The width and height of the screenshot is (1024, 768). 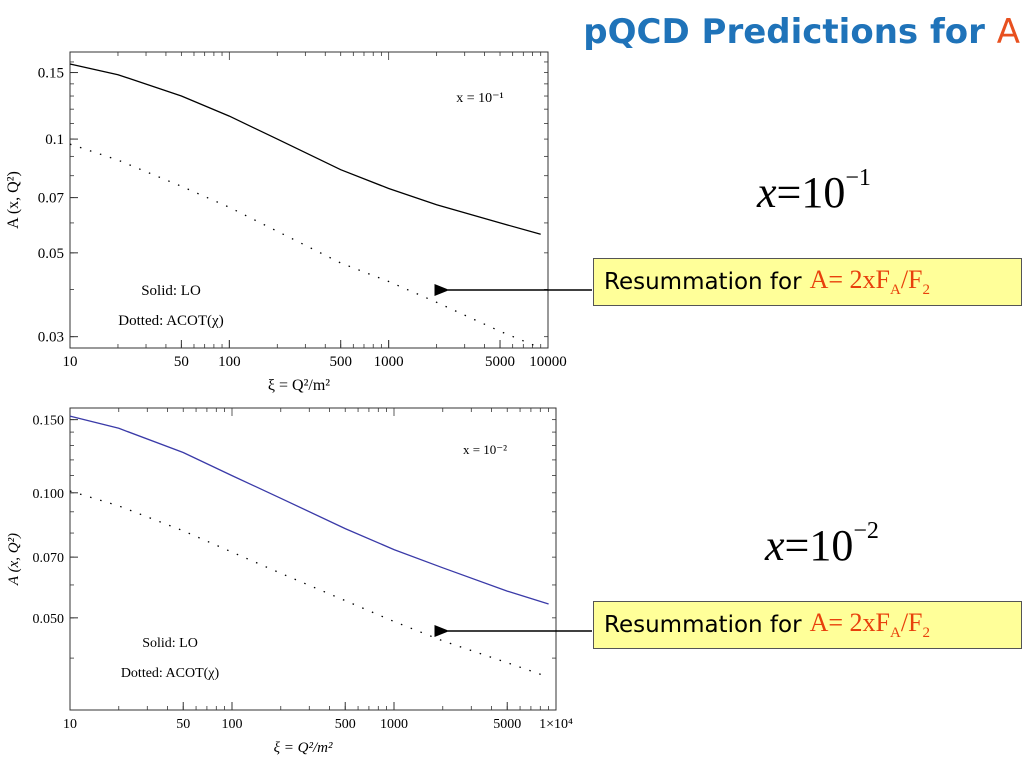 I want to click on y-tick-label: 0.070, so click(x=49, y=558).